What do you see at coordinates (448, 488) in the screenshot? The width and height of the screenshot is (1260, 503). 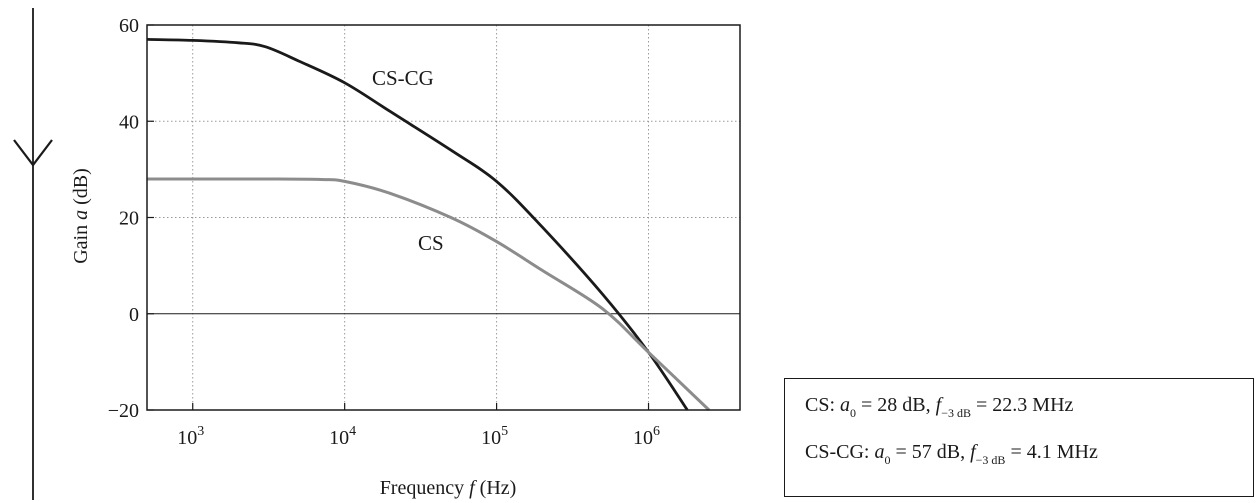 I see `x-axis-title: Frequency f (Hz)` at bounding box center [448, 488].